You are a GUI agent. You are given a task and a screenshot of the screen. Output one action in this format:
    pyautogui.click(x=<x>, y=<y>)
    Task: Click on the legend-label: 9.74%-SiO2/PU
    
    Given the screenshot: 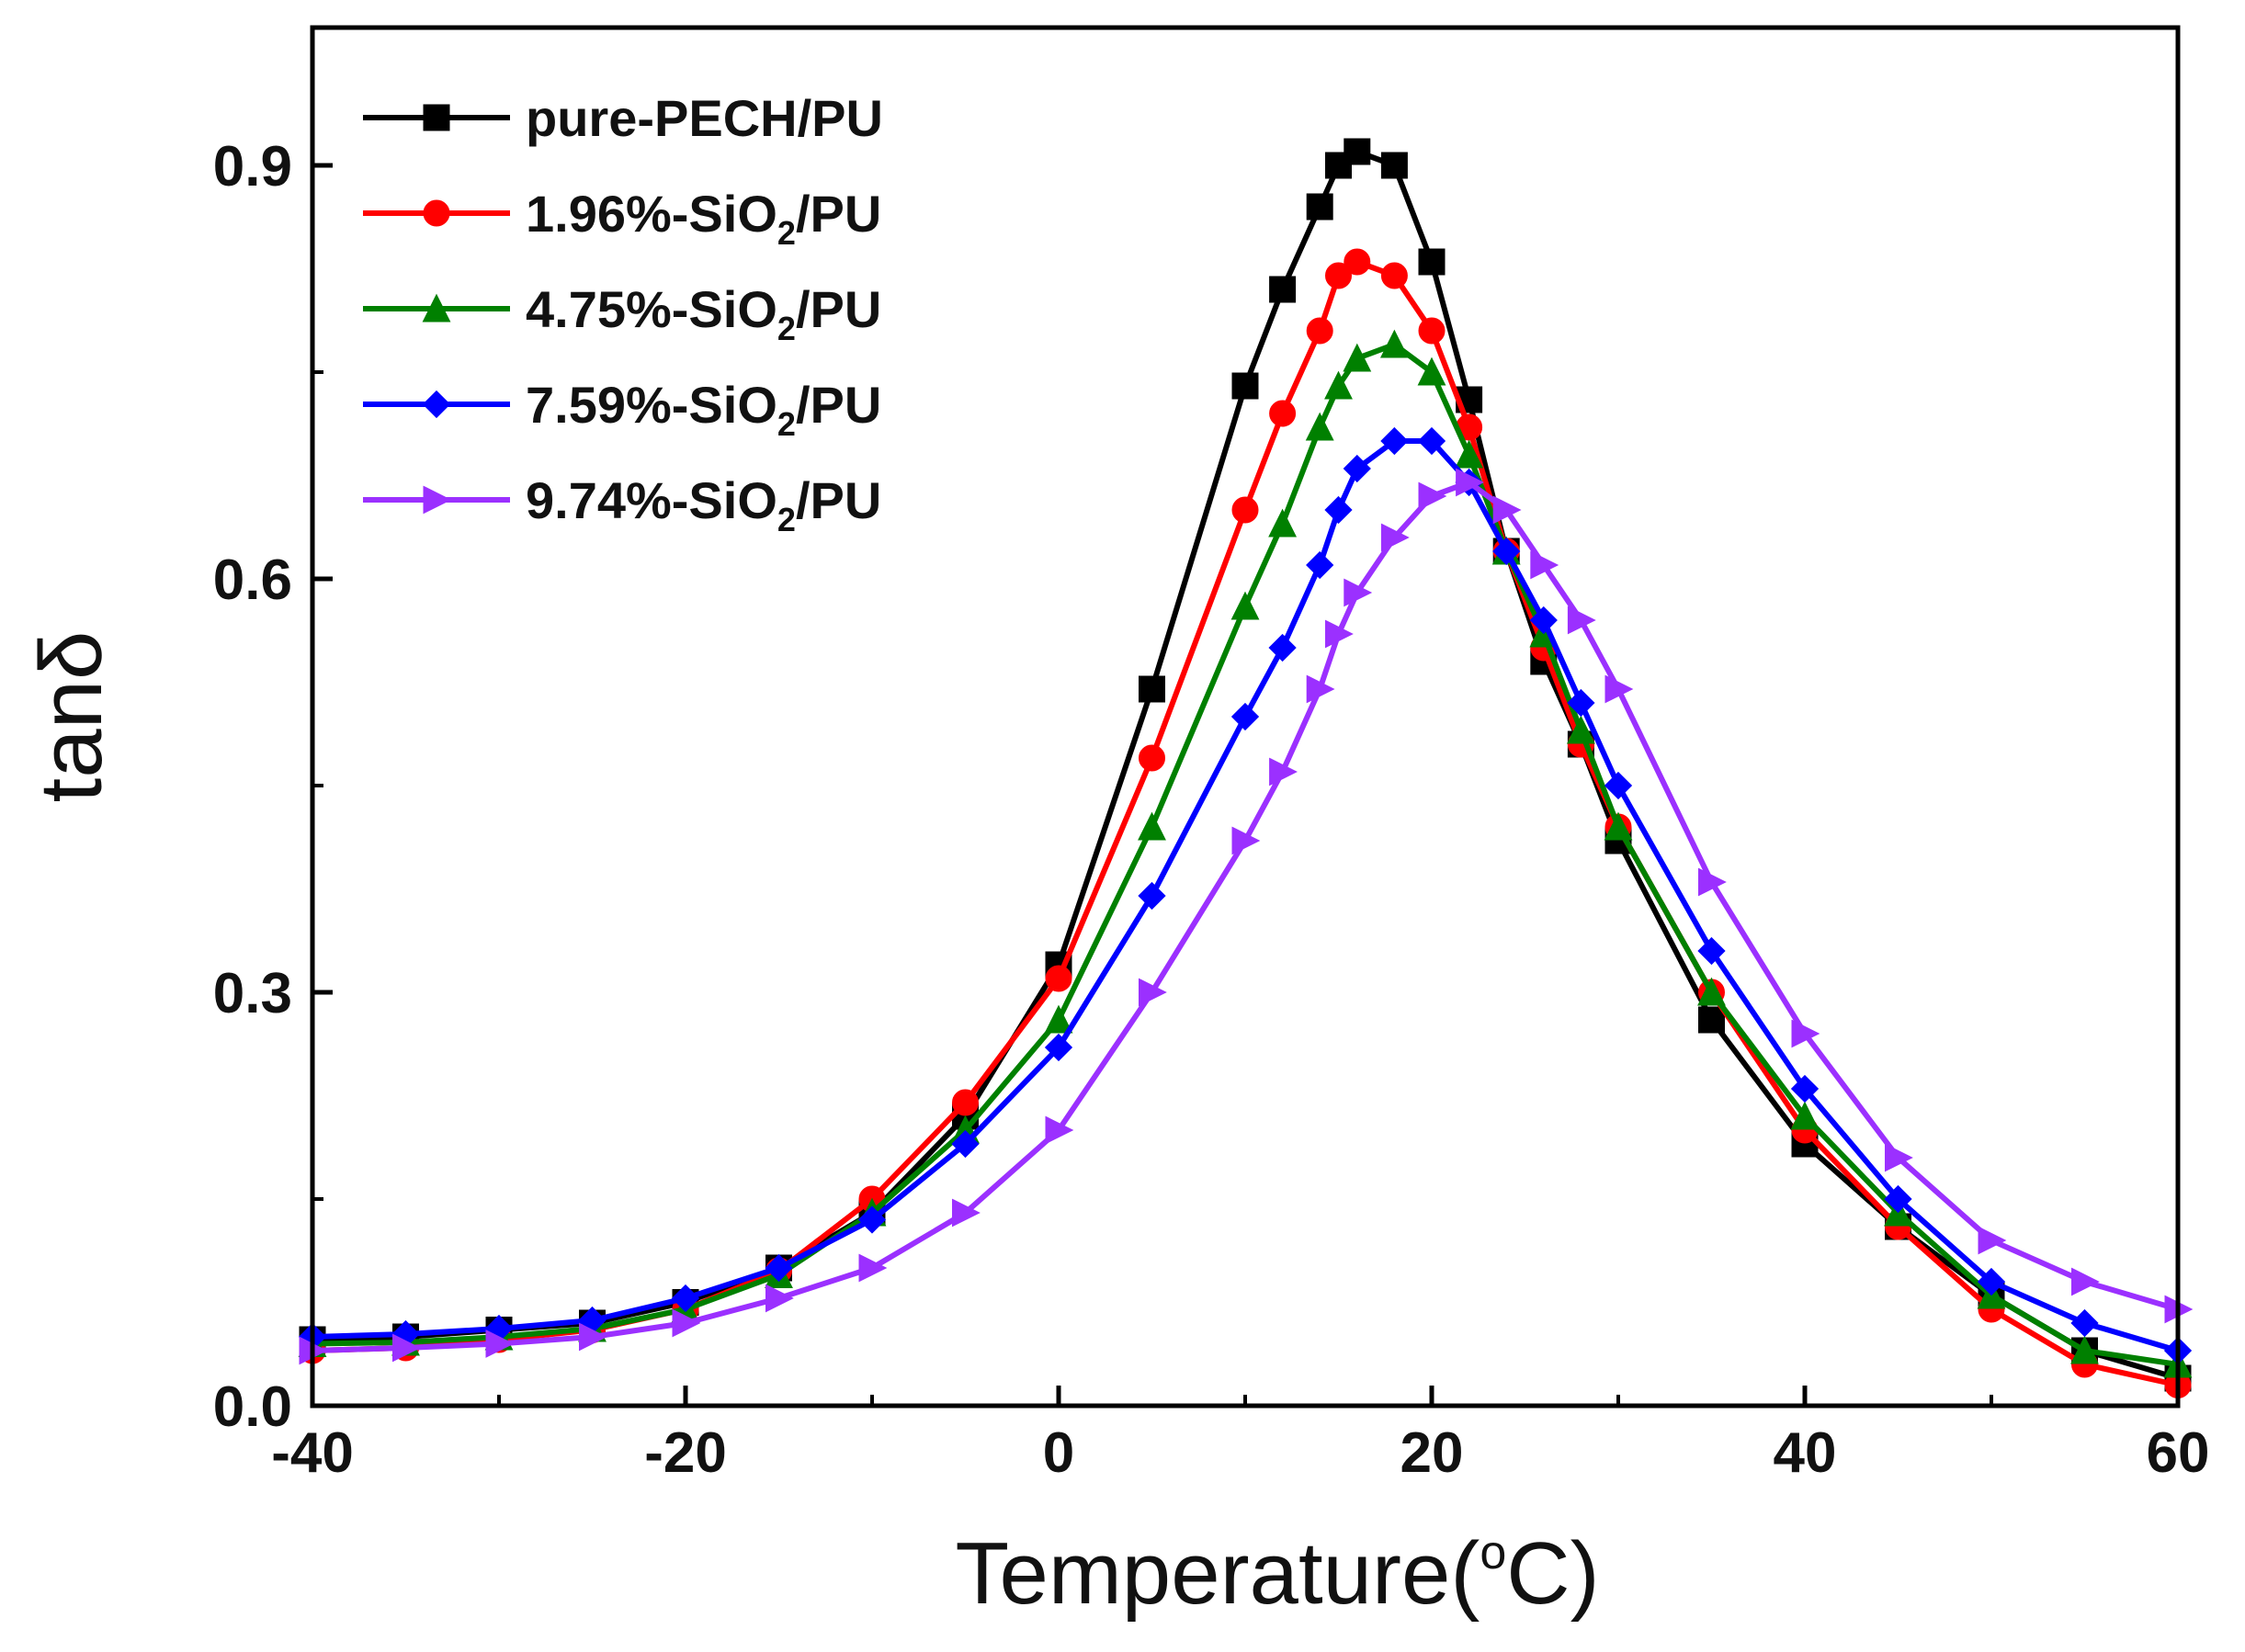 What is the action you would take?
    pyautogui.click(x=703, y=504)
    